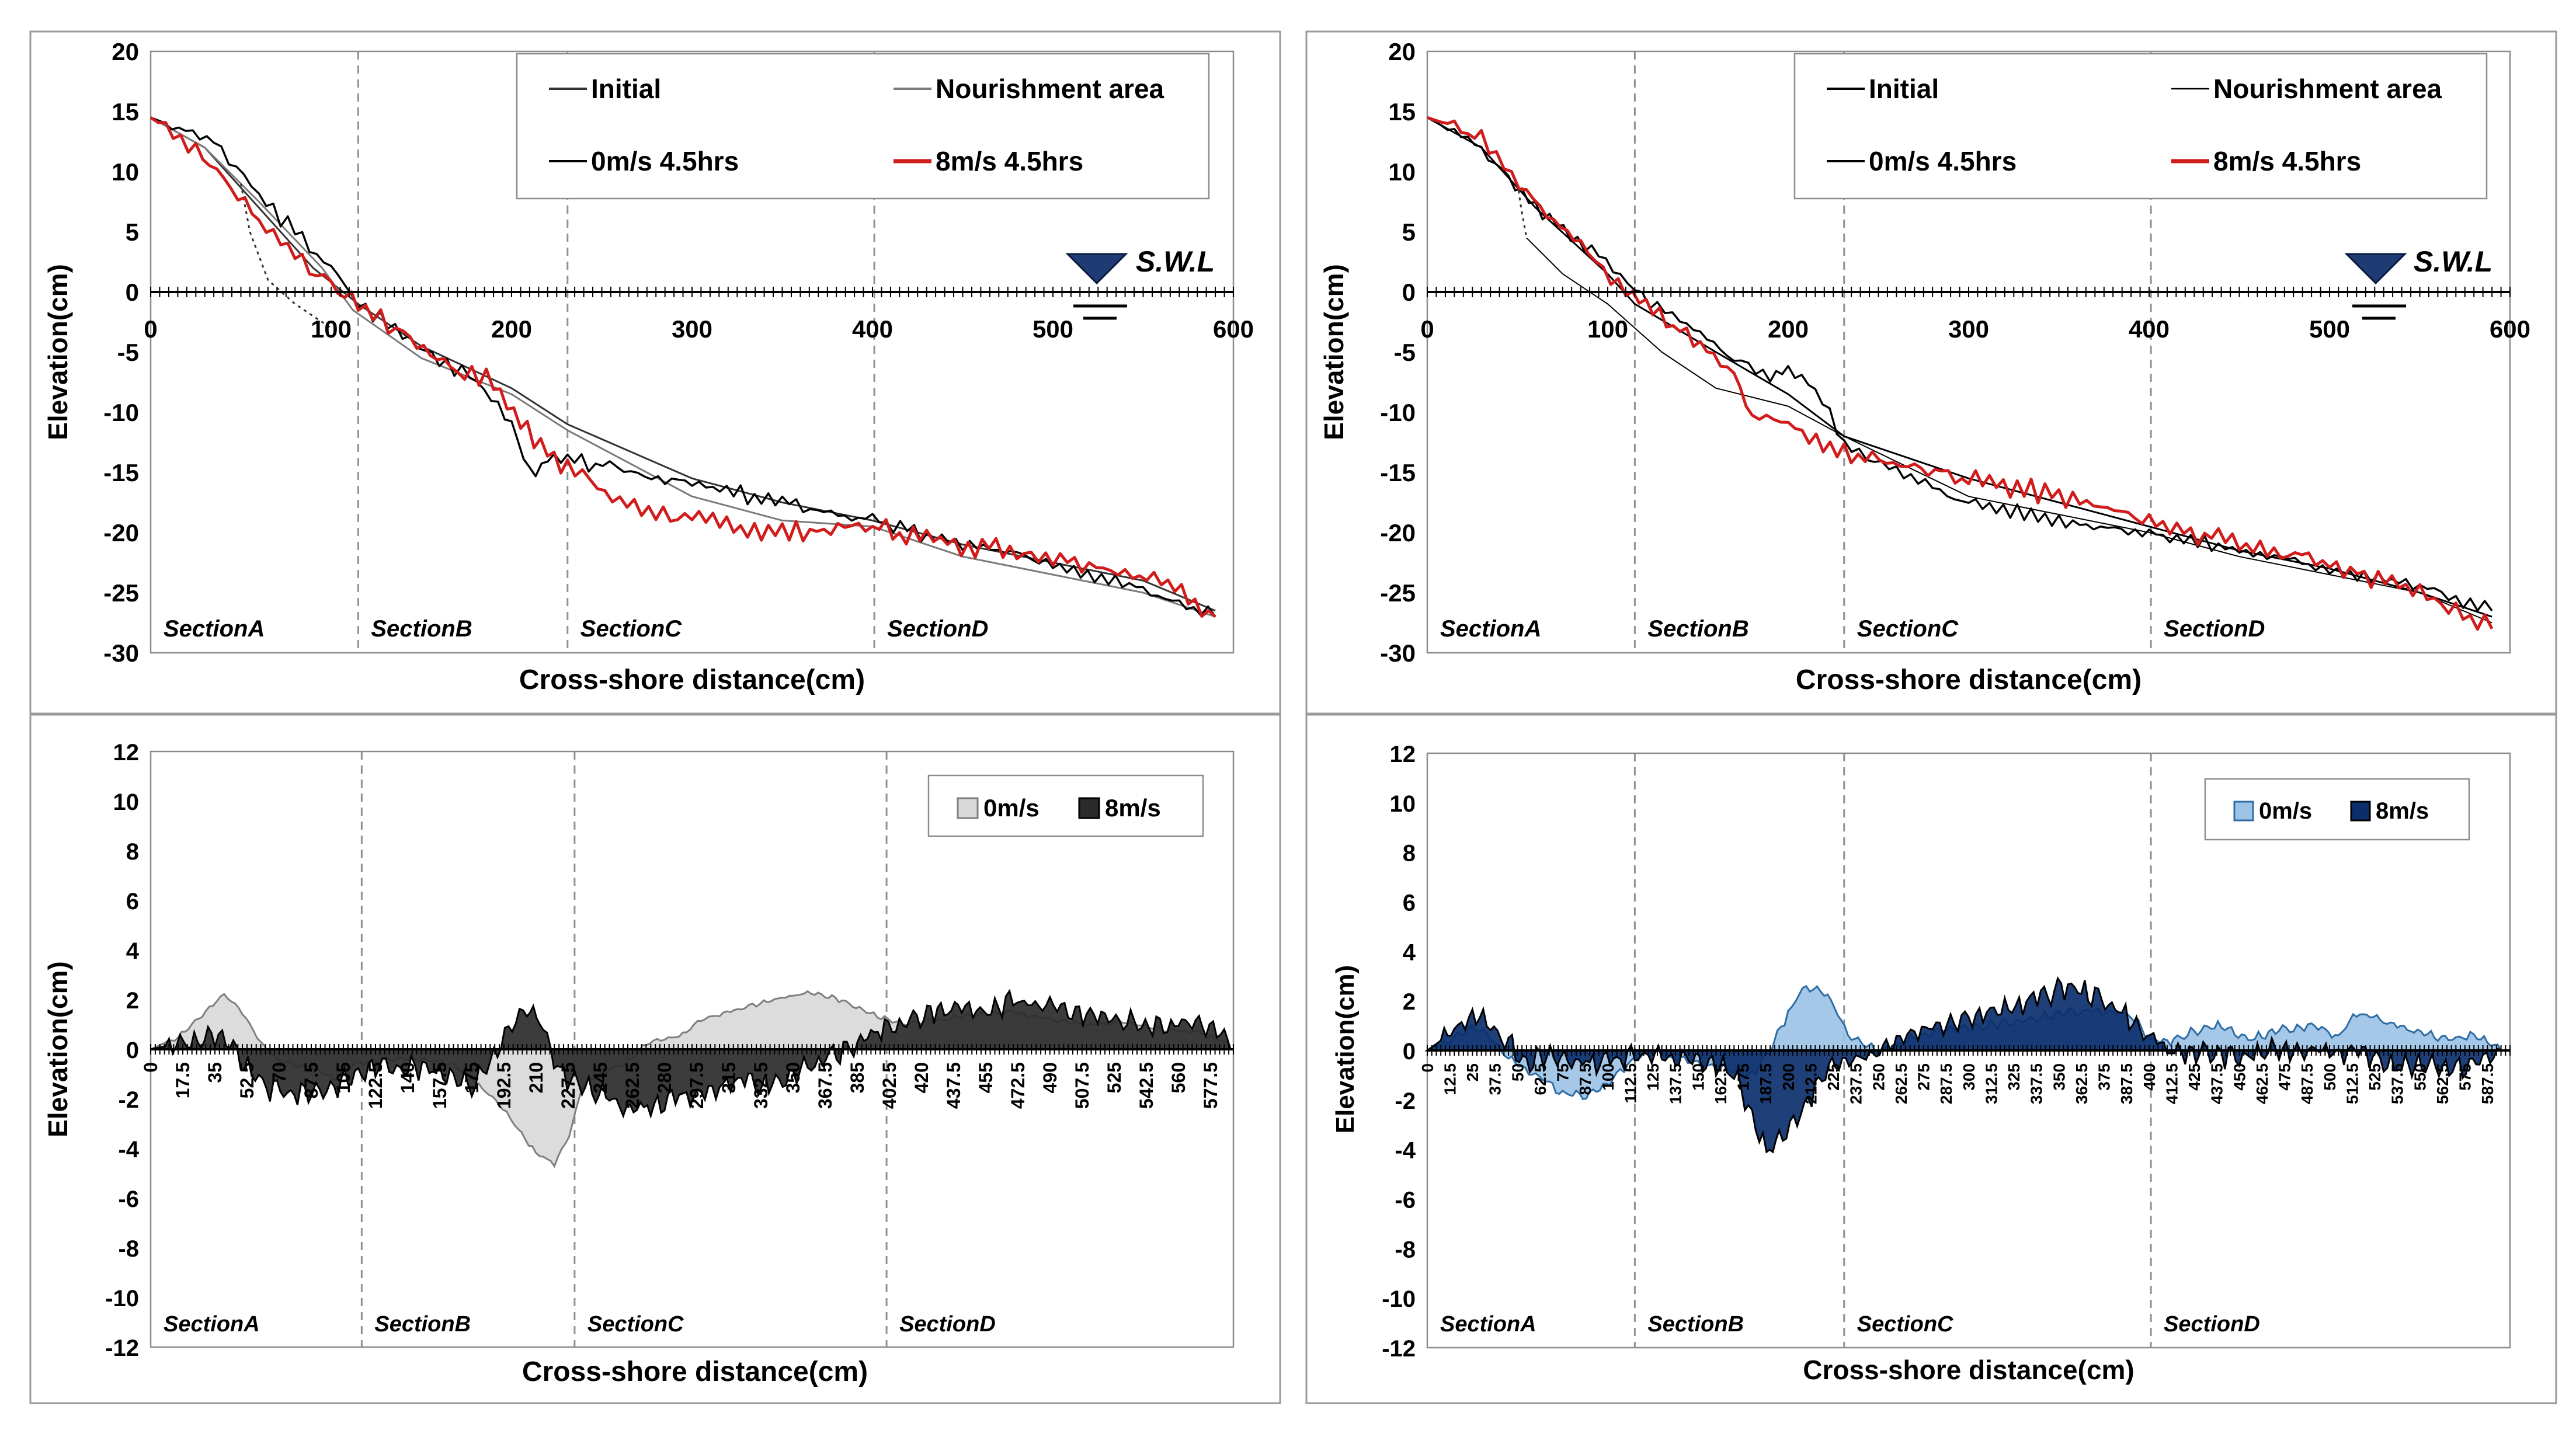 Image resolution: width=2576 pixels, height=1437 pixels. Describe the element at coordinates (1585, 1079) in the screenshot. I see `x-tick-label: 87.5` at that location.